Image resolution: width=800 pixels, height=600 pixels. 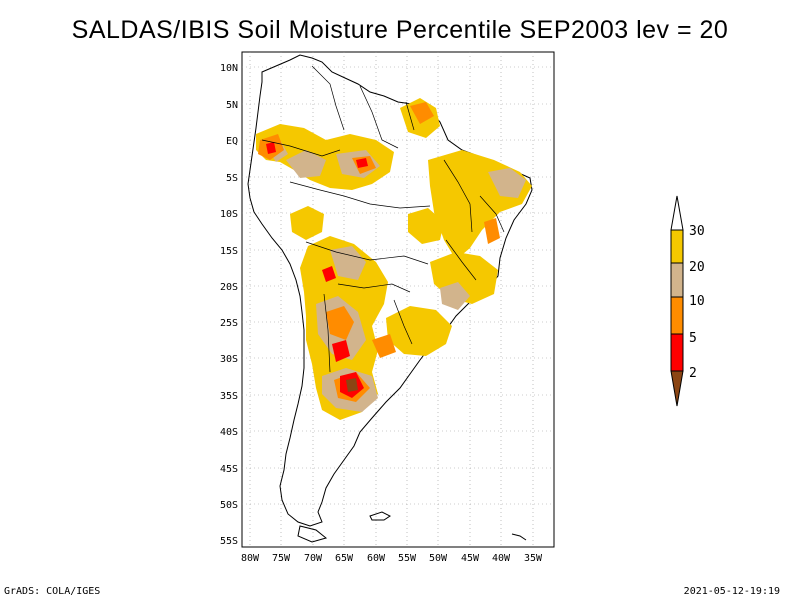 What do you see at coordinates (229, 505) in the screenshot?
I see `lat-label: 50S` at bounding box center [229, 505].